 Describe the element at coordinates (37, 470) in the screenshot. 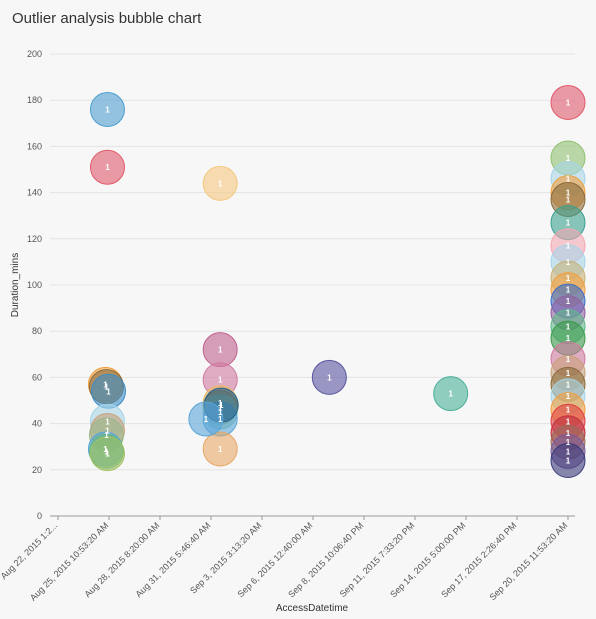

I see `y-tick-label: 20` at that location.